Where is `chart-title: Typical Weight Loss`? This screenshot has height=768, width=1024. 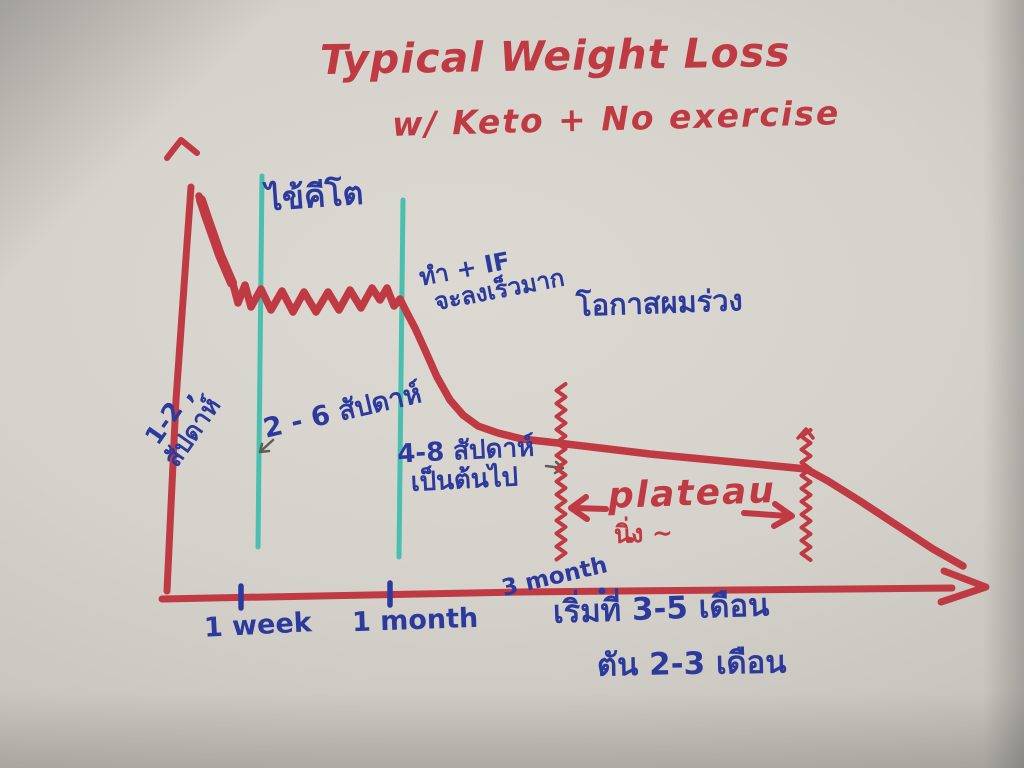 chart-title: Typical Weight Loss is located at coordinates (555, 56).